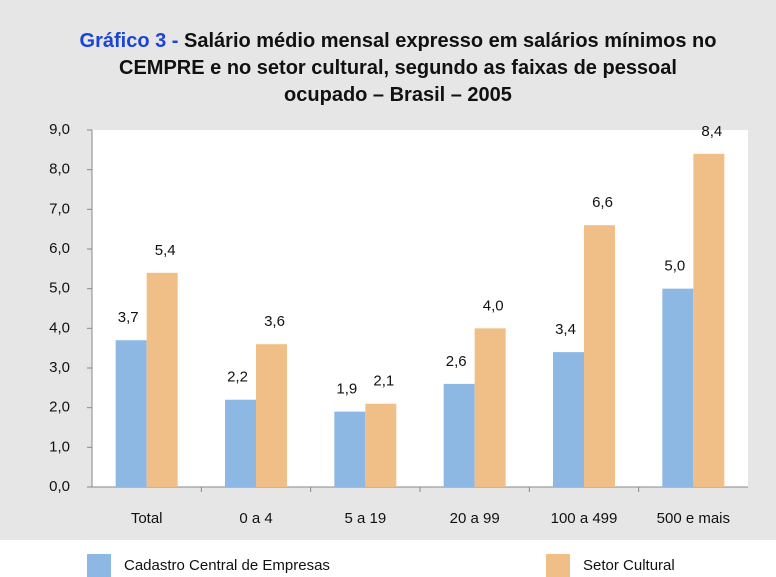 Image resolution: width=776 pixels, height=577 pixels. I want to click on title-prefix: Gráfico 3 -, so click(129, 41).